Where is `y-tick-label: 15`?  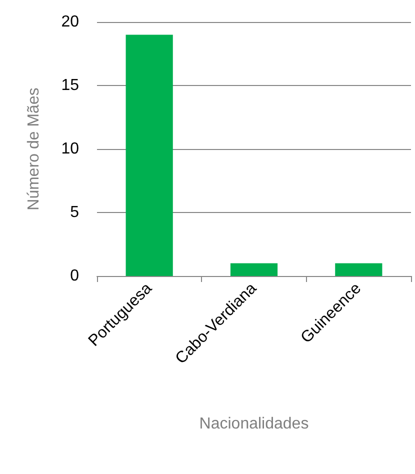
y-tick-label: 15 is located at coordinates (70, 85).